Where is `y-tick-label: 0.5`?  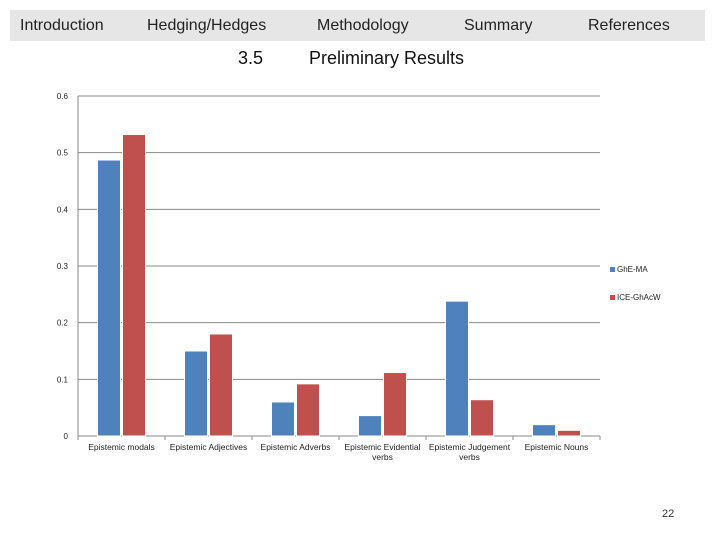
y-tick-label: 0.5 is located at coordinates (63, 153).